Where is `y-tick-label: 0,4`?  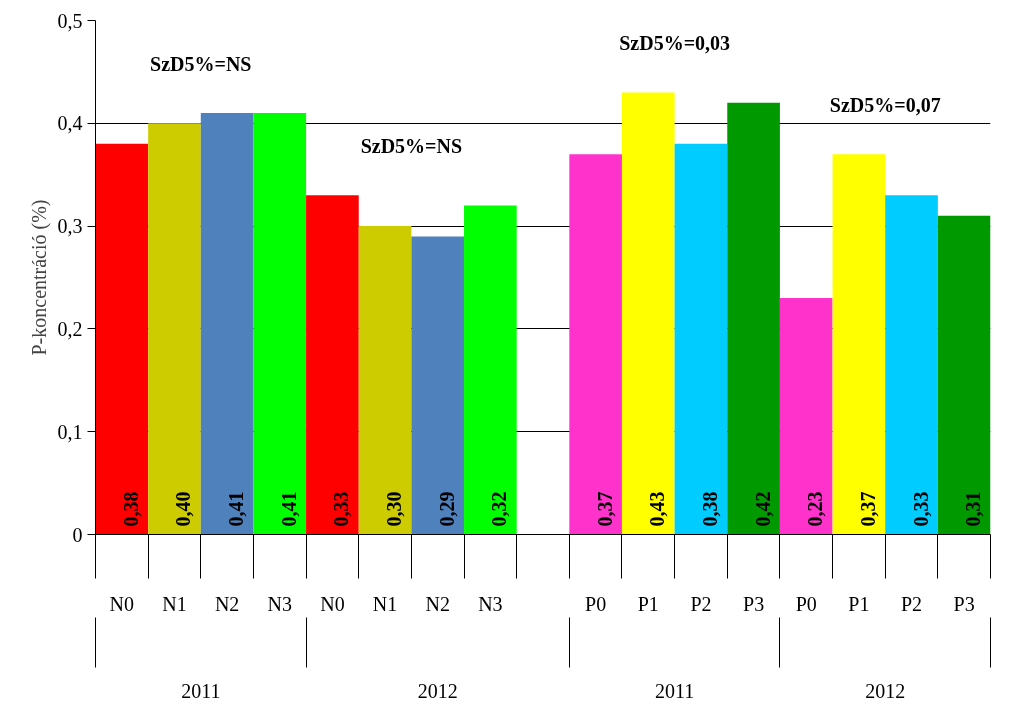
y-tick-label: 0,4 is located at coordinates (70, 123).